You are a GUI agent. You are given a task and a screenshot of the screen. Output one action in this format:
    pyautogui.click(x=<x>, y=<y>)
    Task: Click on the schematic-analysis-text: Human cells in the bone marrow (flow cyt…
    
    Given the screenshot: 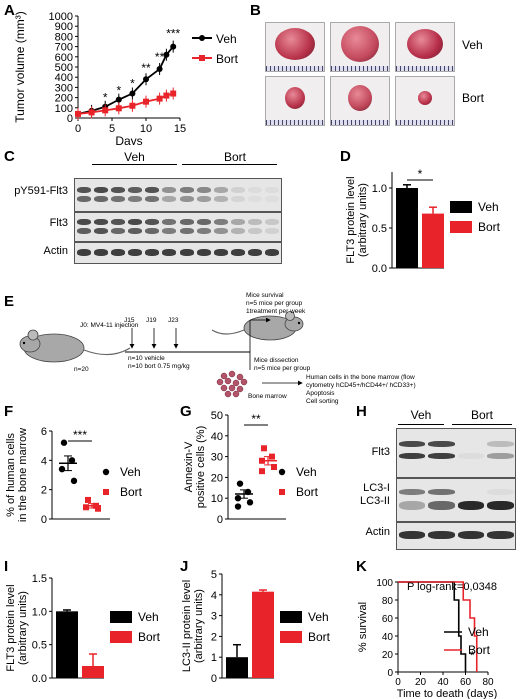 What is the action you would take?
    pyautogui.click(x=361, y=390)
    